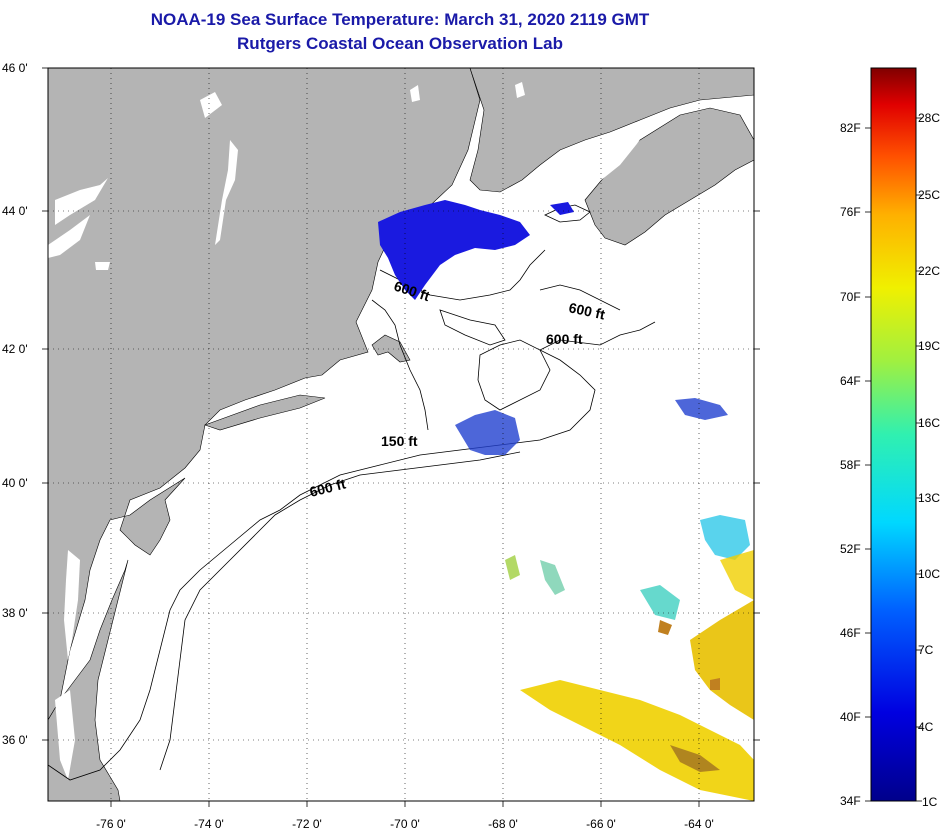  I want to click on lon-label-76: -76 0', so click(111, 824).